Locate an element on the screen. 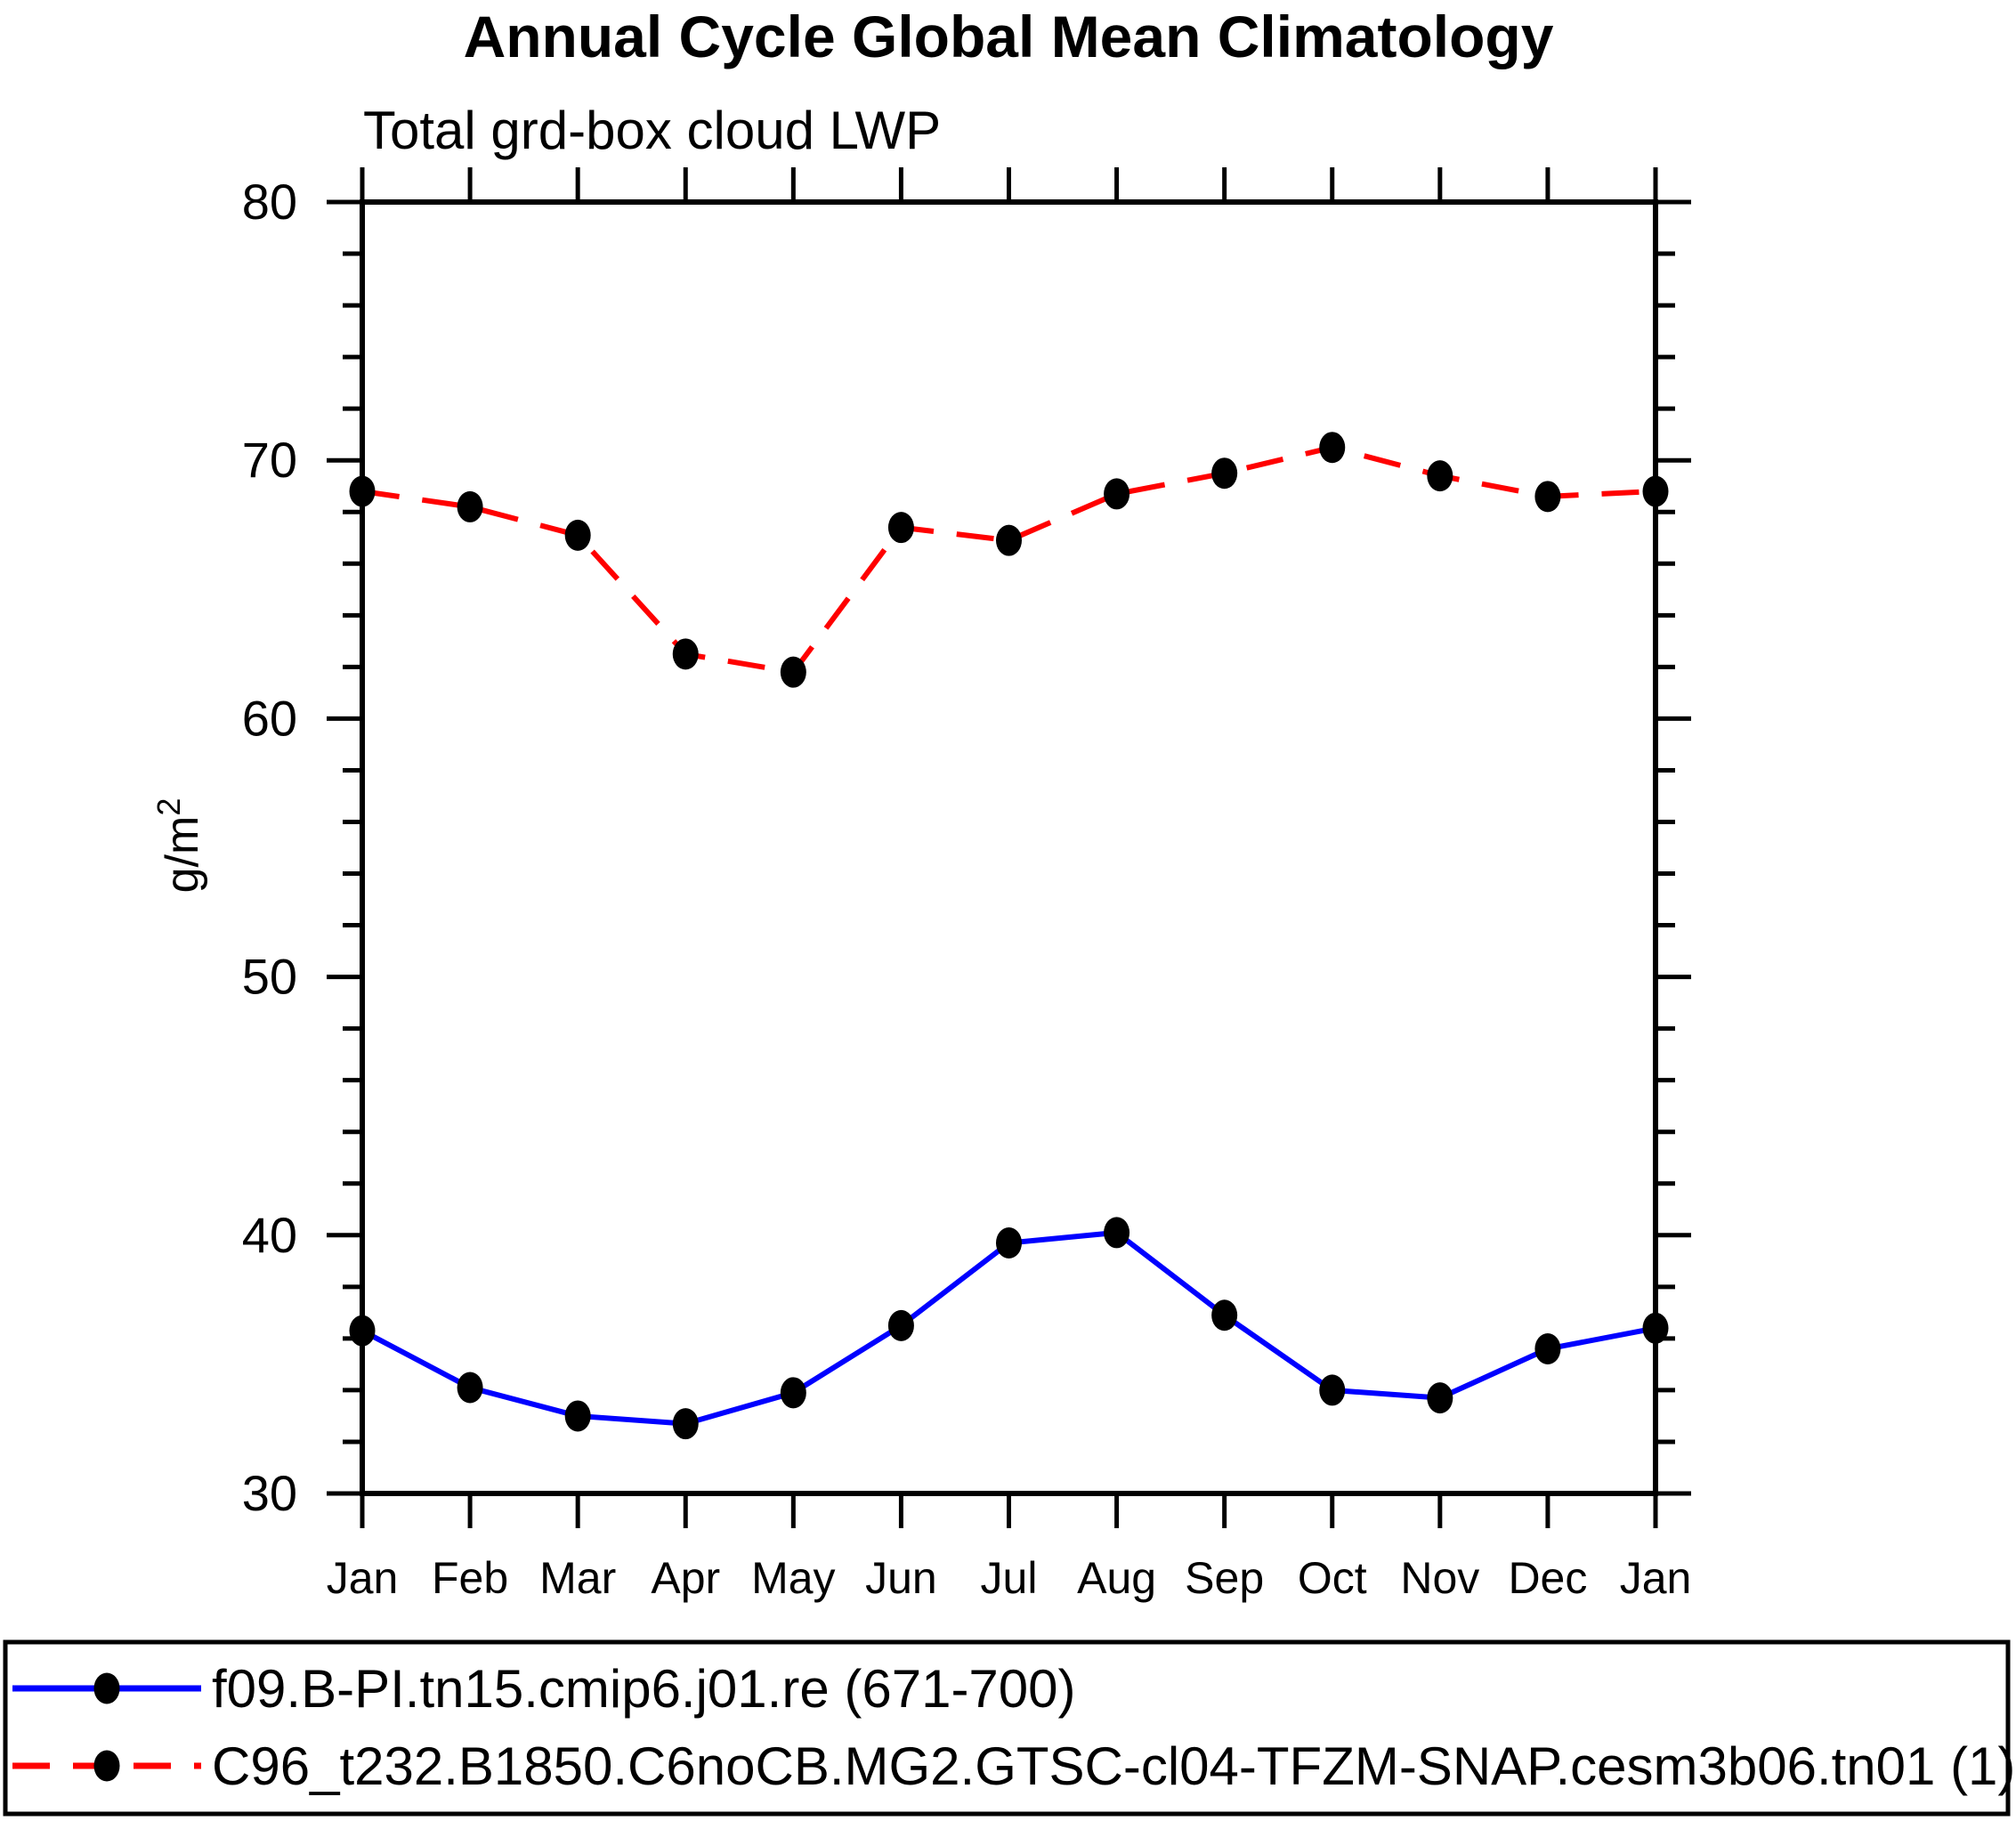  x-tick-label: Sep is located at coordinates (1224, 1578).